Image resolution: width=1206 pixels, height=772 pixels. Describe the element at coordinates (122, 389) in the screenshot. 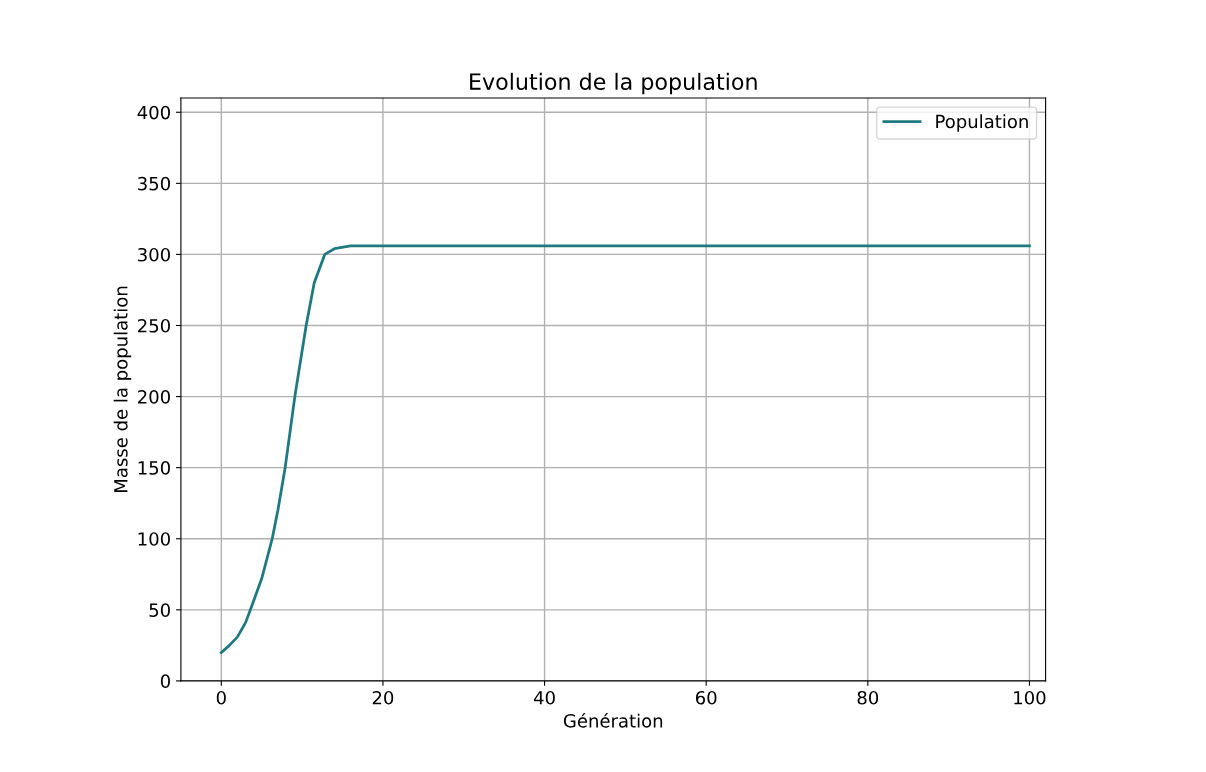

I see `y-axis-title: Masse de la population` at that location.